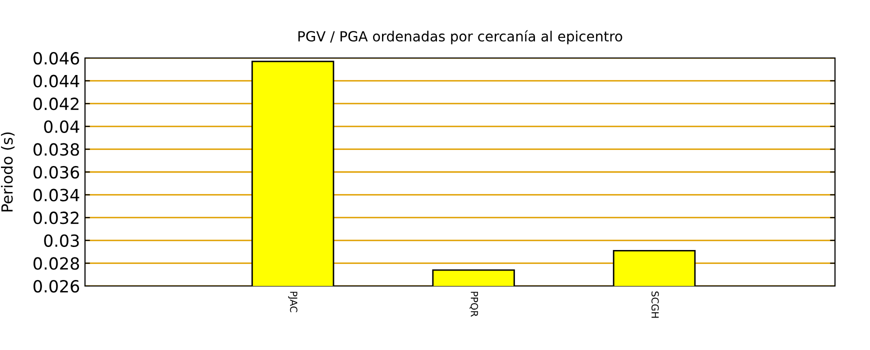 The height and width of the screenshot is (350, 870). Describe the element at coordinates (56, 263) in the screenshot. I see `y-tick-label: 0.028` at that location.